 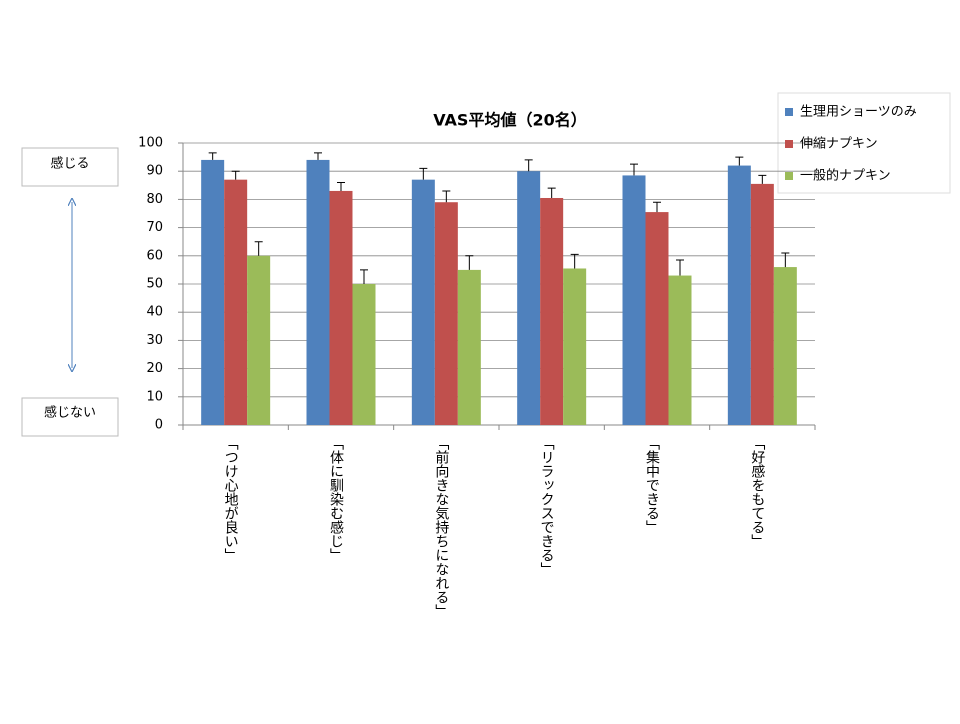 I want to click on y-tick-label: 70, so click(x=154, y=227).